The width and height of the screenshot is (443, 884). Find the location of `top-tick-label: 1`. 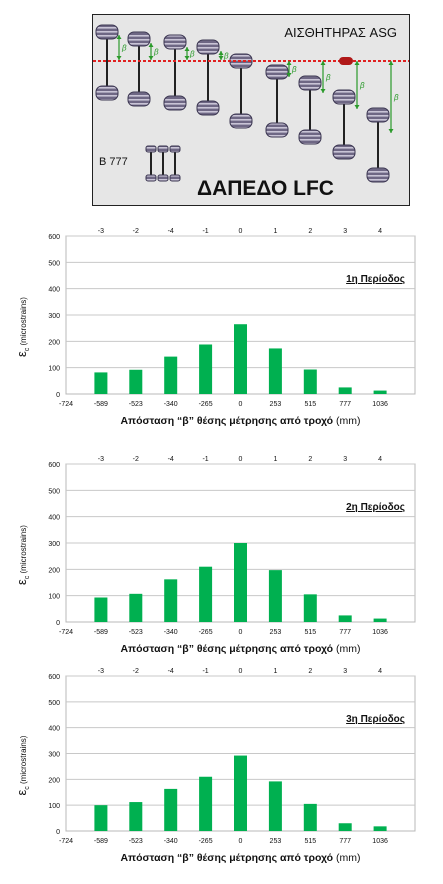

top-tick-label: 1 is located at coordinates (275, 671).